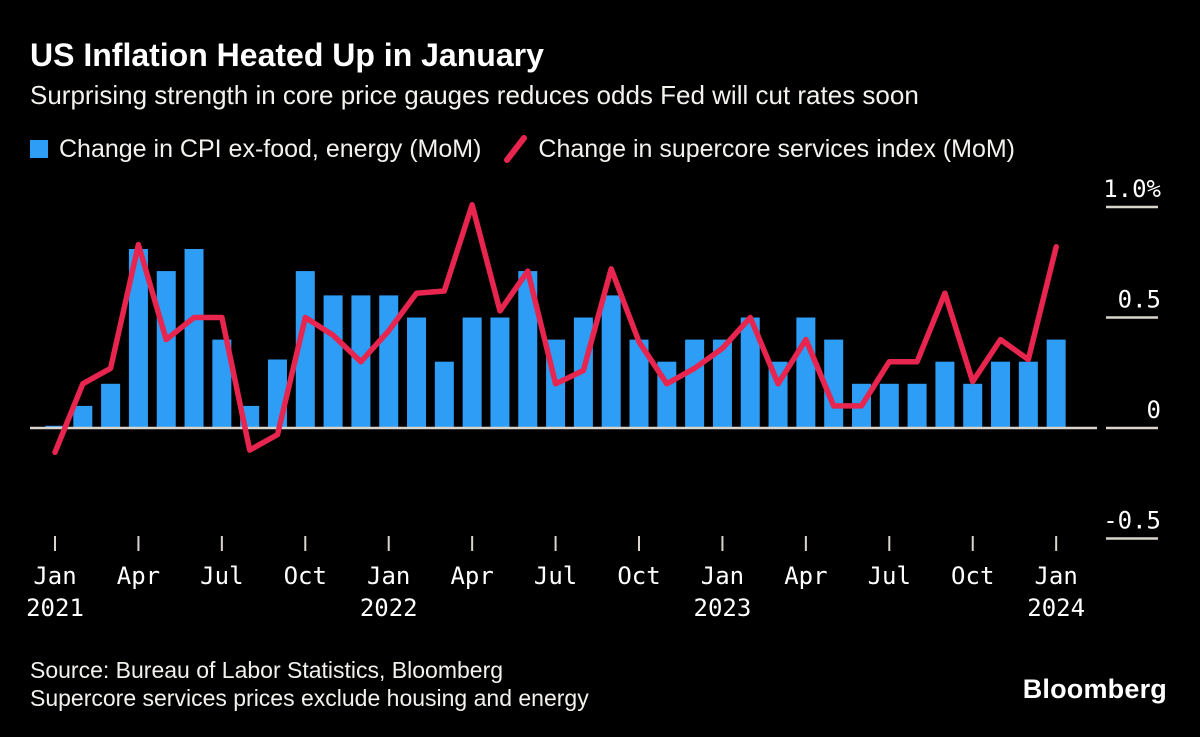  Describe the element at coordinates (1056, 608) in the screenshot. I see `x-tick-label-year: 2024` at that location.